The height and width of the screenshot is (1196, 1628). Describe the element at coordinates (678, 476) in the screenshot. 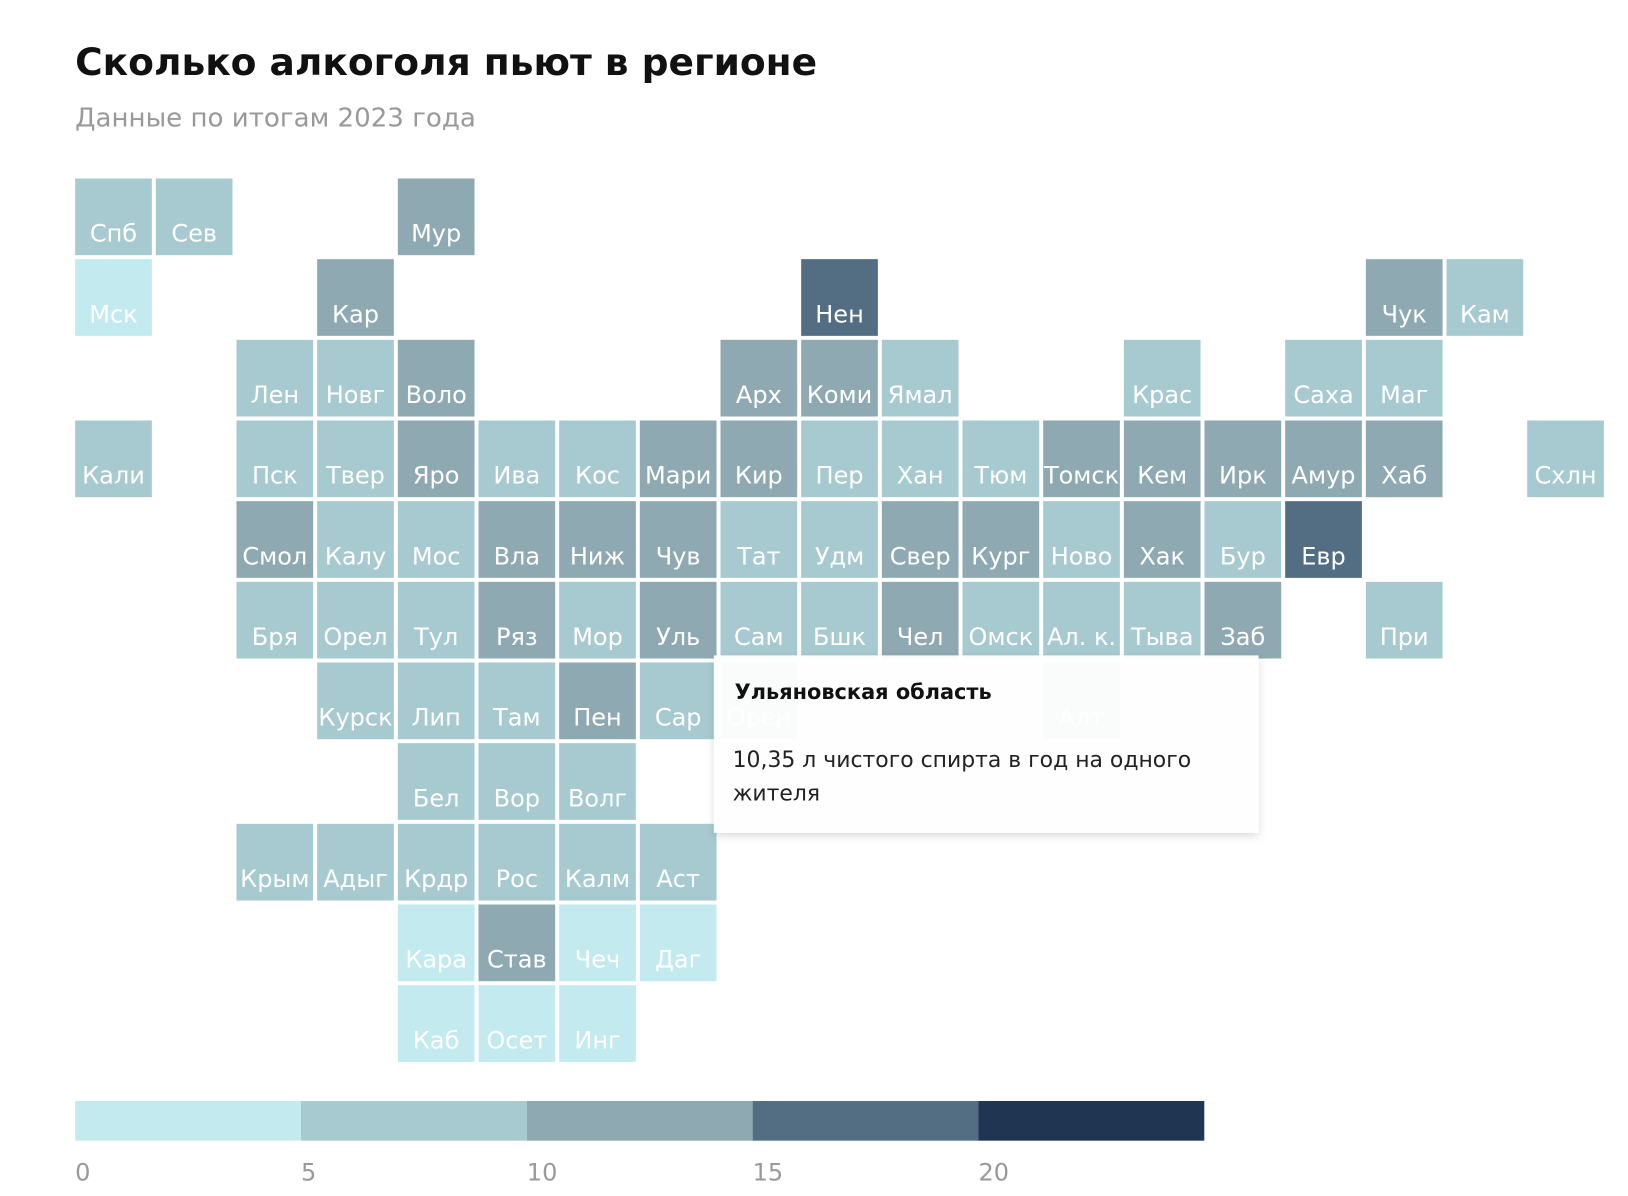

I see `tile-label: Мари` at that location.